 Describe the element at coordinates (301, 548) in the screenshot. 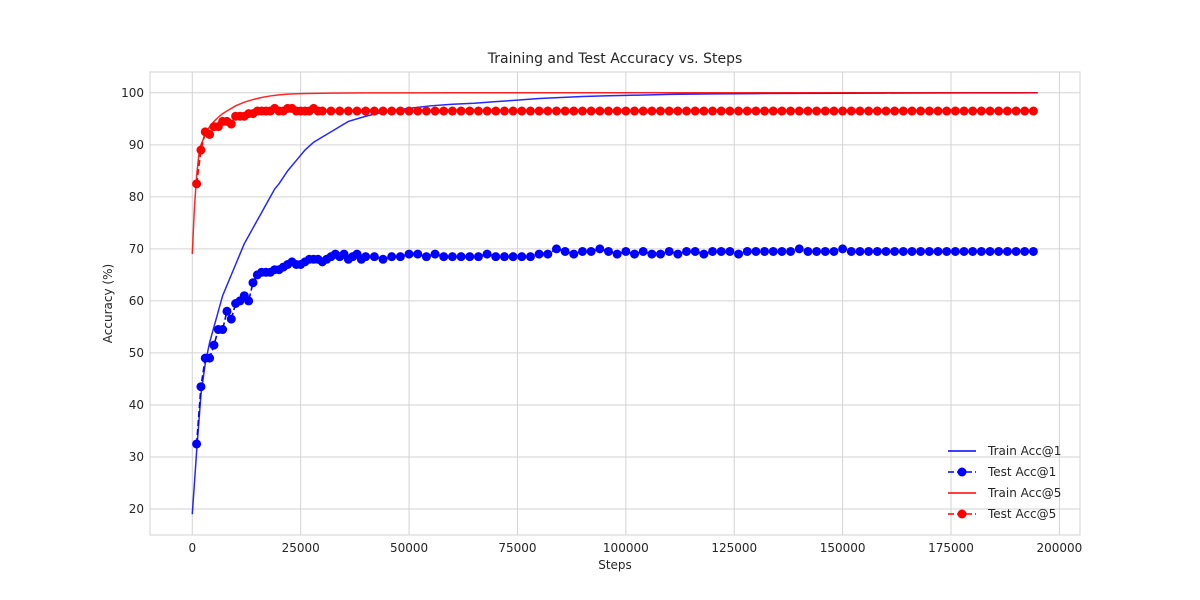

I see `x-tick-label: 25000` at that location.